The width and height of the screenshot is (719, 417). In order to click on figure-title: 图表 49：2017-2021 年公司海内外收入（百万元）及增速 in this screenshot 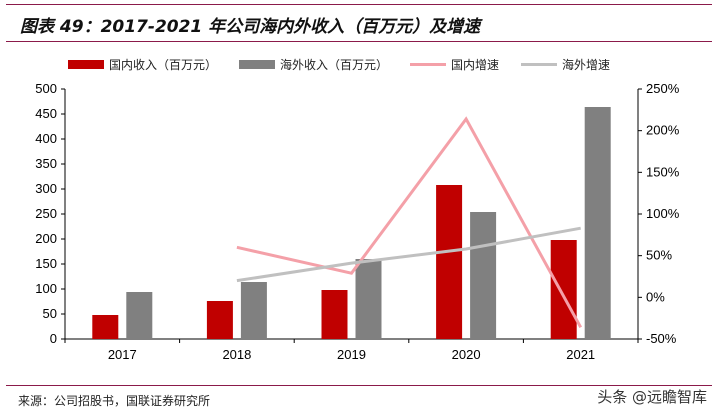, I will do `click(250, 27)`.